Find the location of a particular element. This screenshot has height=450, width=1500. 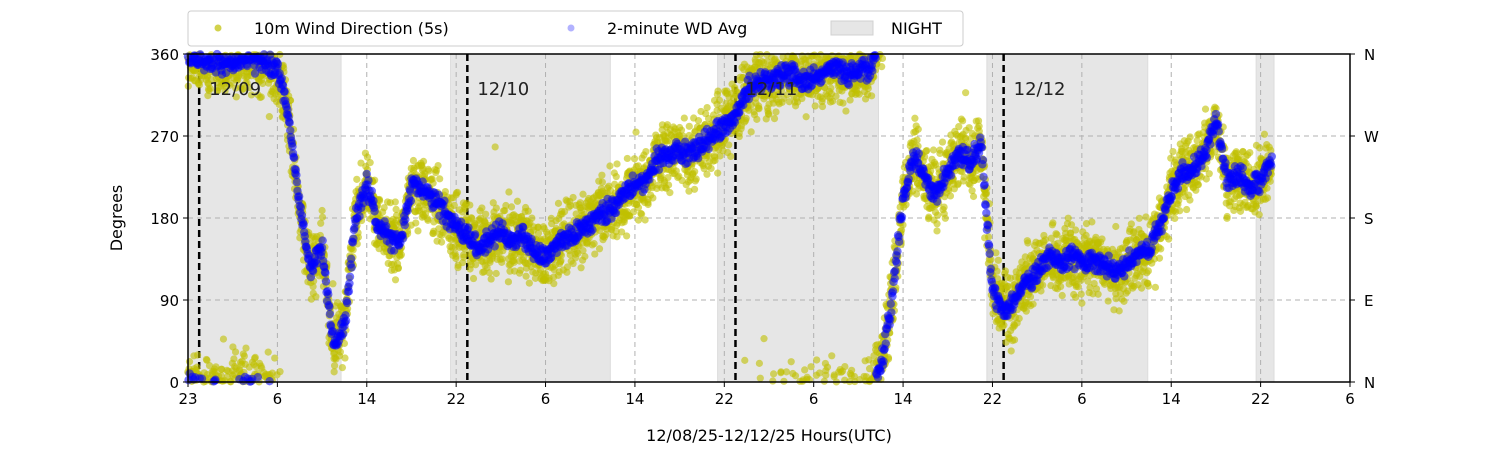

wind-2min-avg-point is located at coordinates (202, 378).